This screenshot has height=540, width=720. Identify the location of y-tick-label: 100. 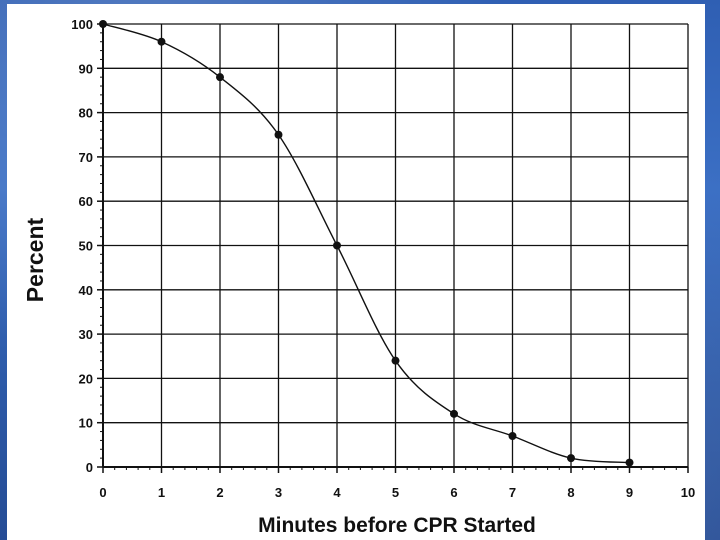
(82, 24).